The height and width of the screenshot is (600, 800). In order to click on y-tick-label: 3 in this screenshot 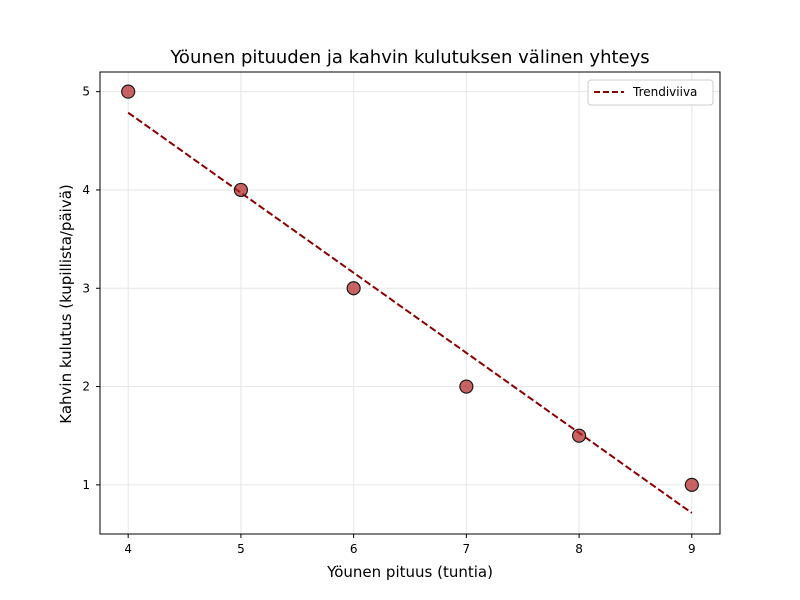, I will do `click(86, 288)`.